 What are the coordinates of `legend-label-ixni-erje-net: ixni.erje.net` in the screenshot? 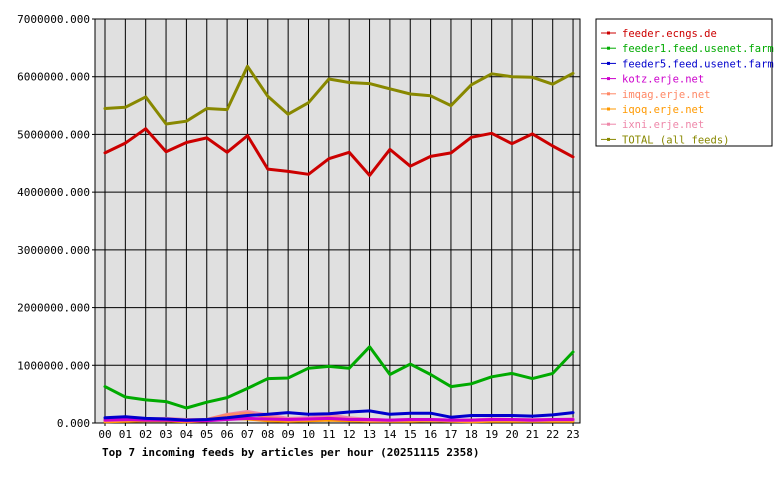 It's located at (663, 125).